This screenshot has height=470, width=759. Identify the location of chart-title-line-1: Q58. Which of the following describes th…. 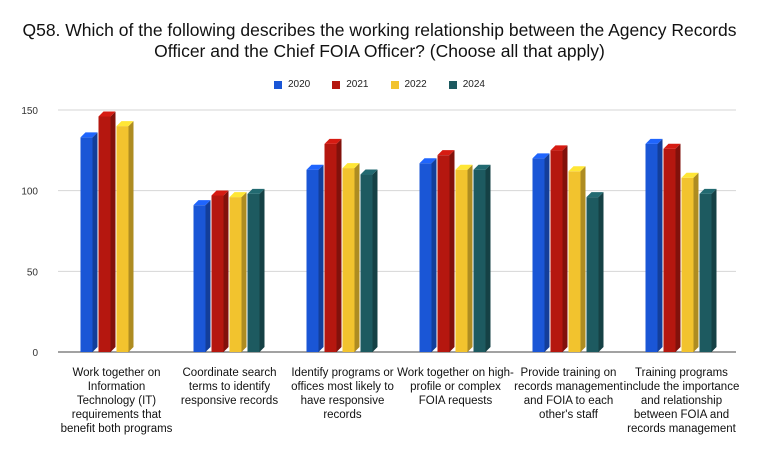
(379, 30).